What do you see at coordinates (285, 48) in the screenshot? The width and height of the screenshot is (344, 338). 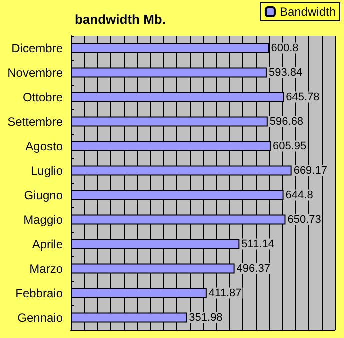 I see `data-label: 600.8` at bounding box center [285, 48].